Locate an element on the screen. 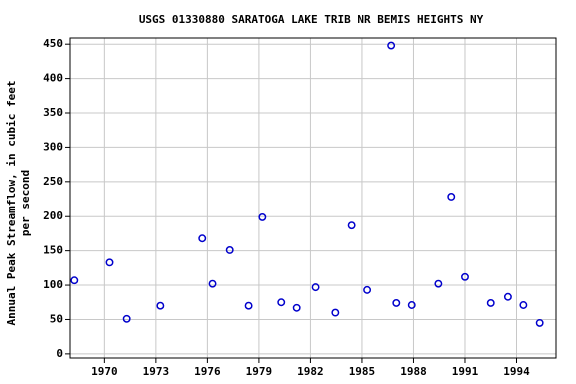 The image size is (576, 384). y-tick-label: 350 is located at coordinates (53, 112).